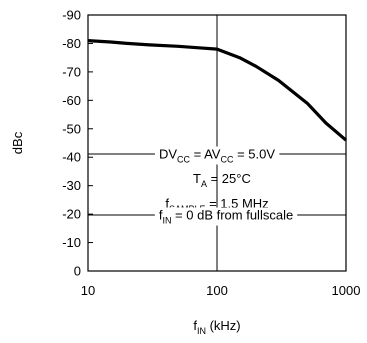 The height and width of the screenshot is (343, 367). I want to click on x-tick-label: 100, so click(217, 290).